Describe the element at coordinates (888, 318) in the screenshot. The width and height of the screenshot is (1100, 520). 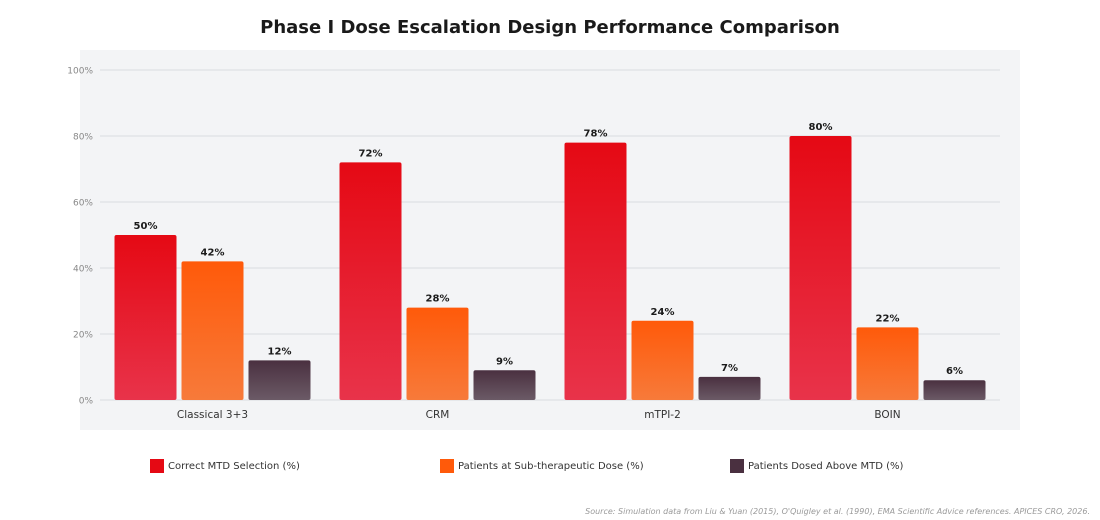
I see `data-label: 22%` at that location.